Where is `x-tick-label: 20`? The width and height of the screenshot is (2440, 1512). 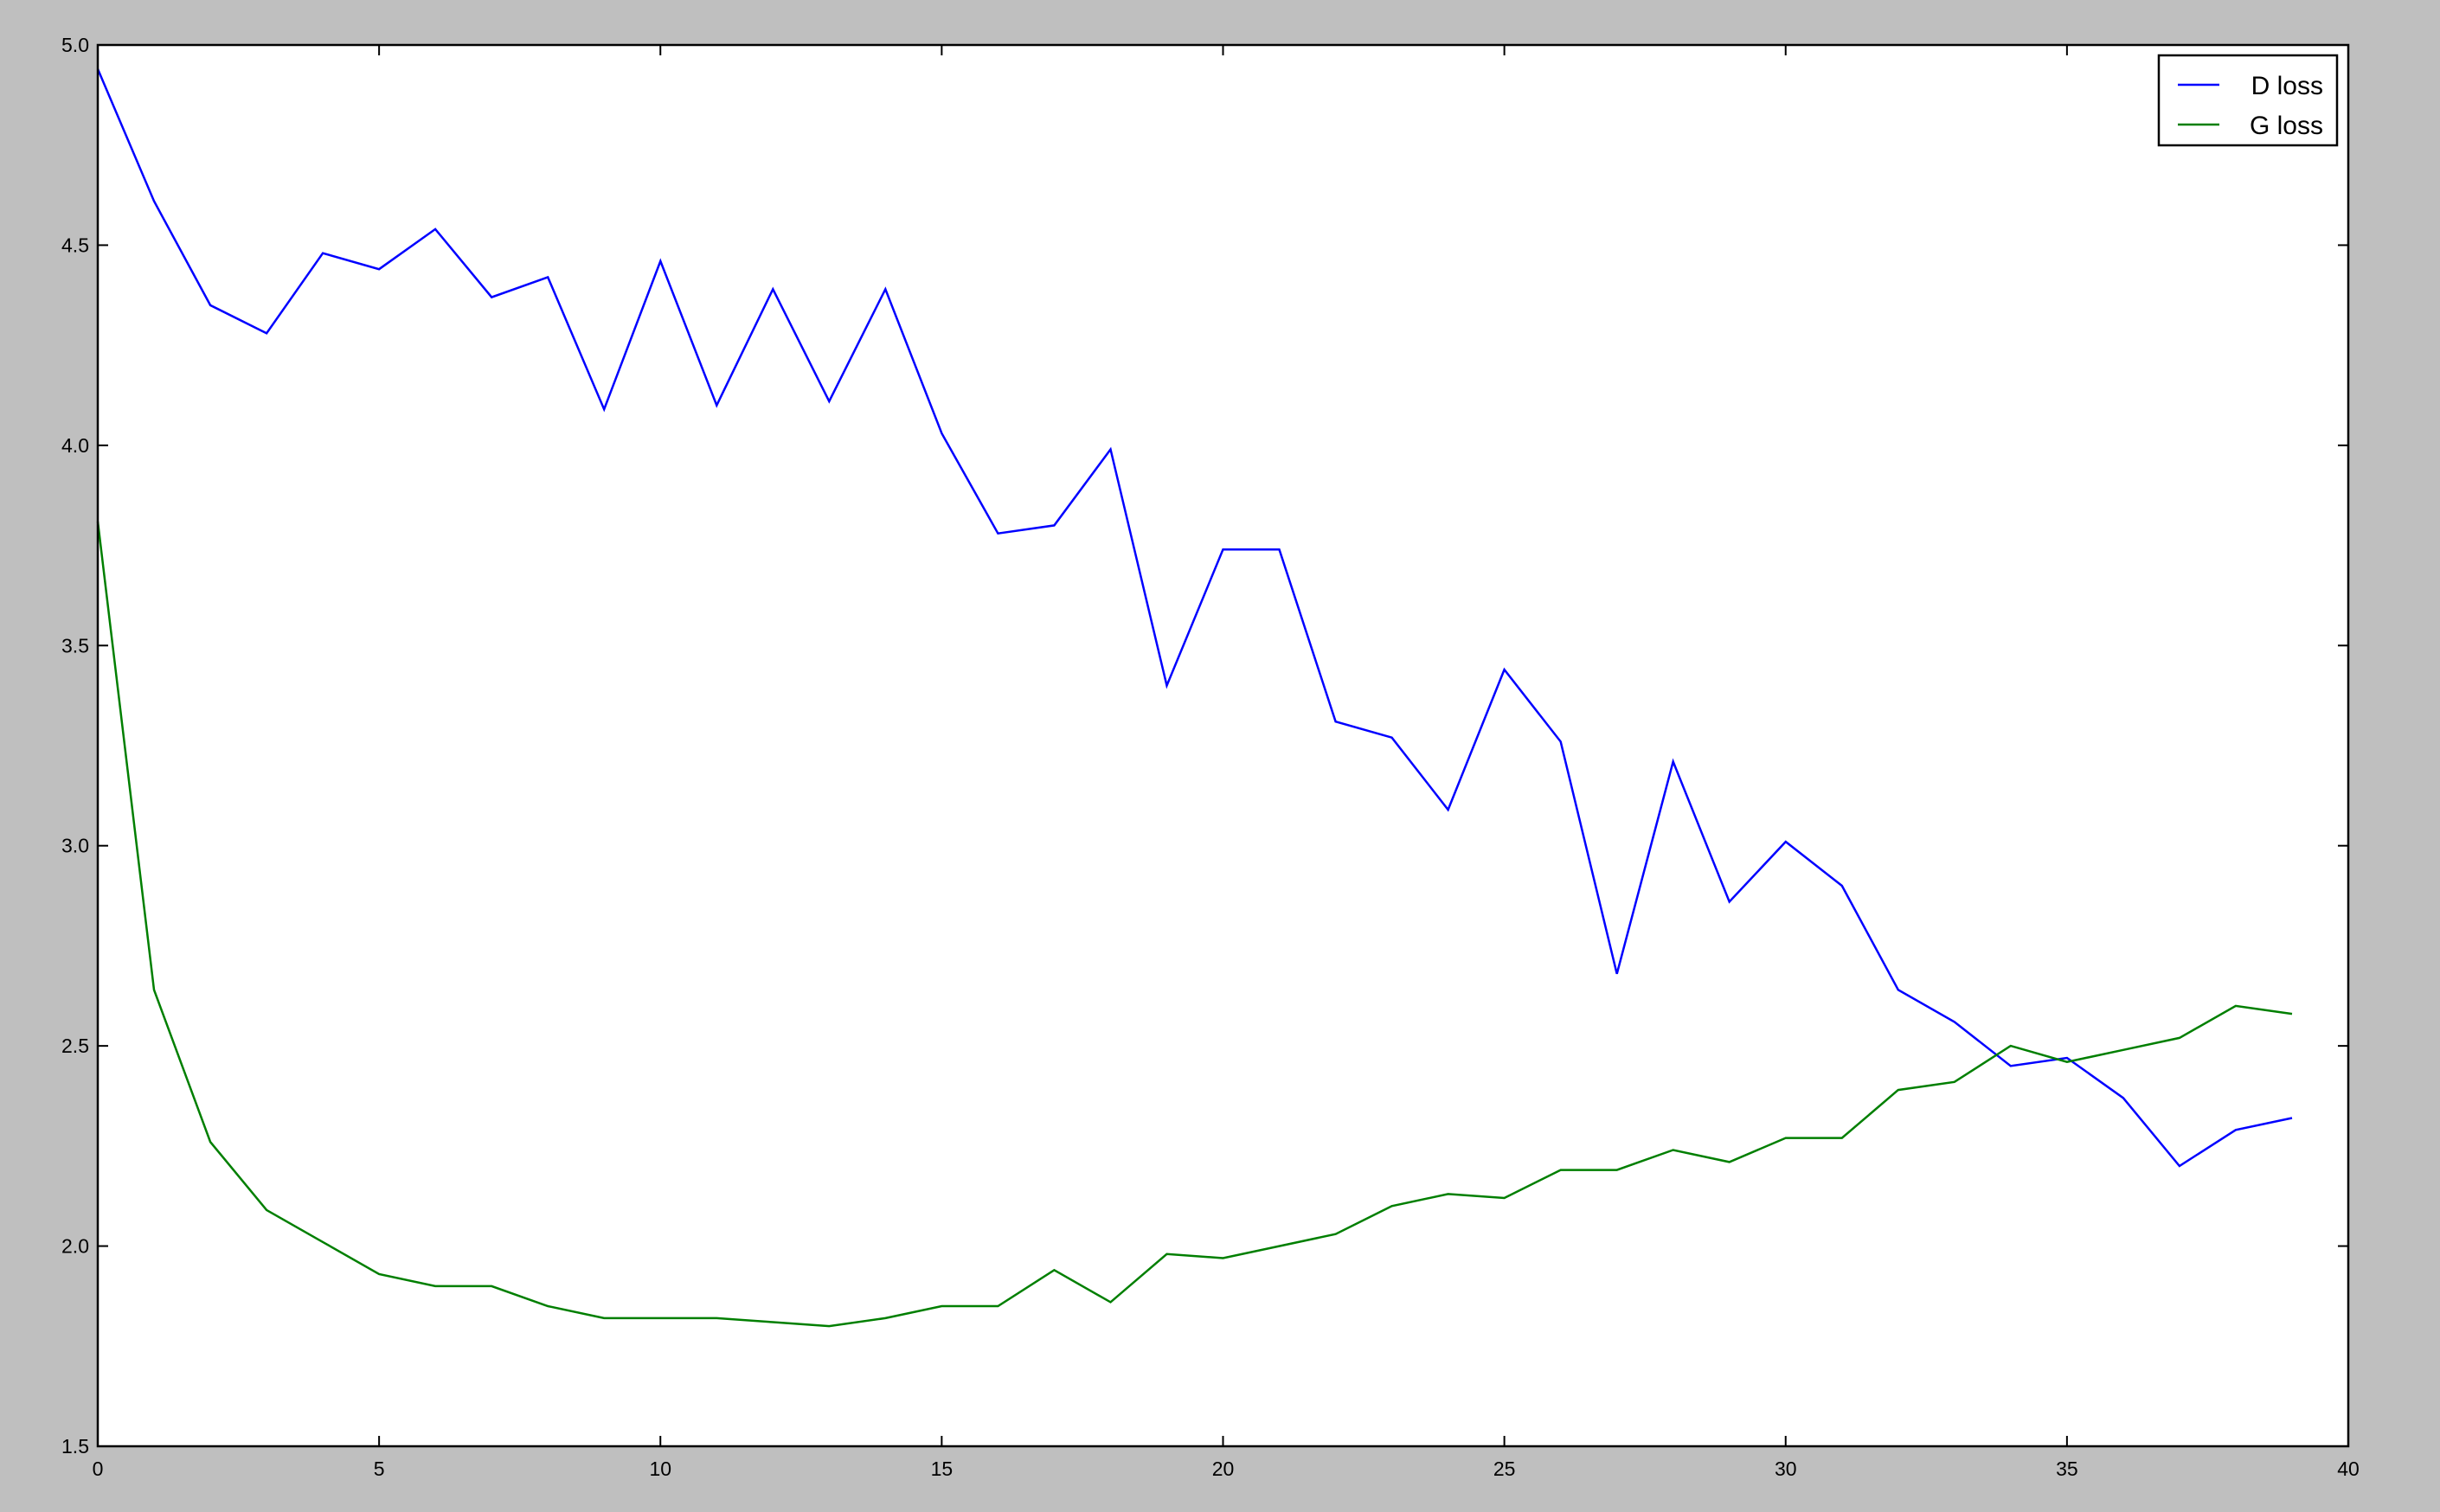 x-tick-label: 20 is located at coordinates (1224, 1469).